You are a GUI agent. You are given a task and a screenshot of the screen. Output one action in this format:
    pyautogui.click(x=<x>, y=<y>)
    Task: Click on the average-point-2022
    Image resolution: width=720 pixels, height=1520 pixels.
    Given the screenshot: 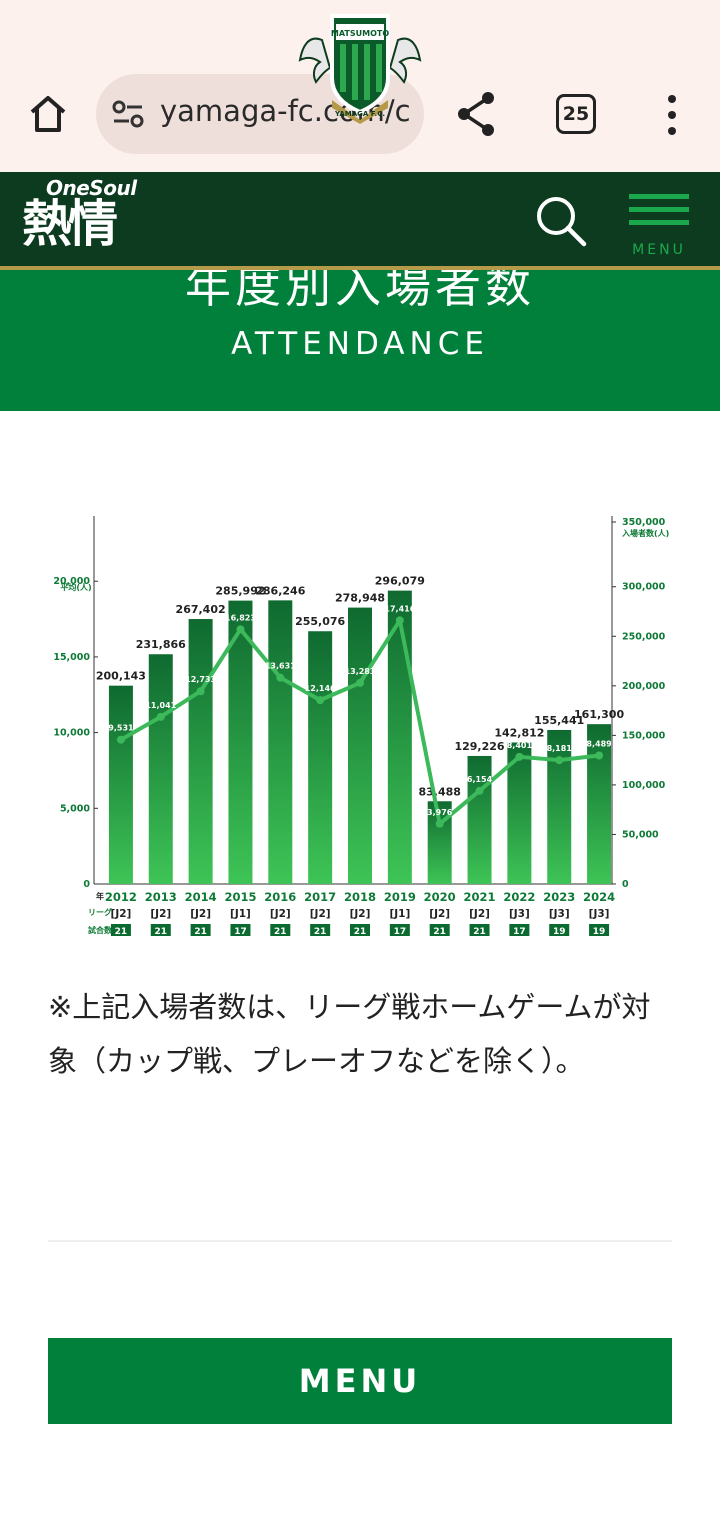 What is the action you would take?
    pyautogui.click(x=519, y=756)
    